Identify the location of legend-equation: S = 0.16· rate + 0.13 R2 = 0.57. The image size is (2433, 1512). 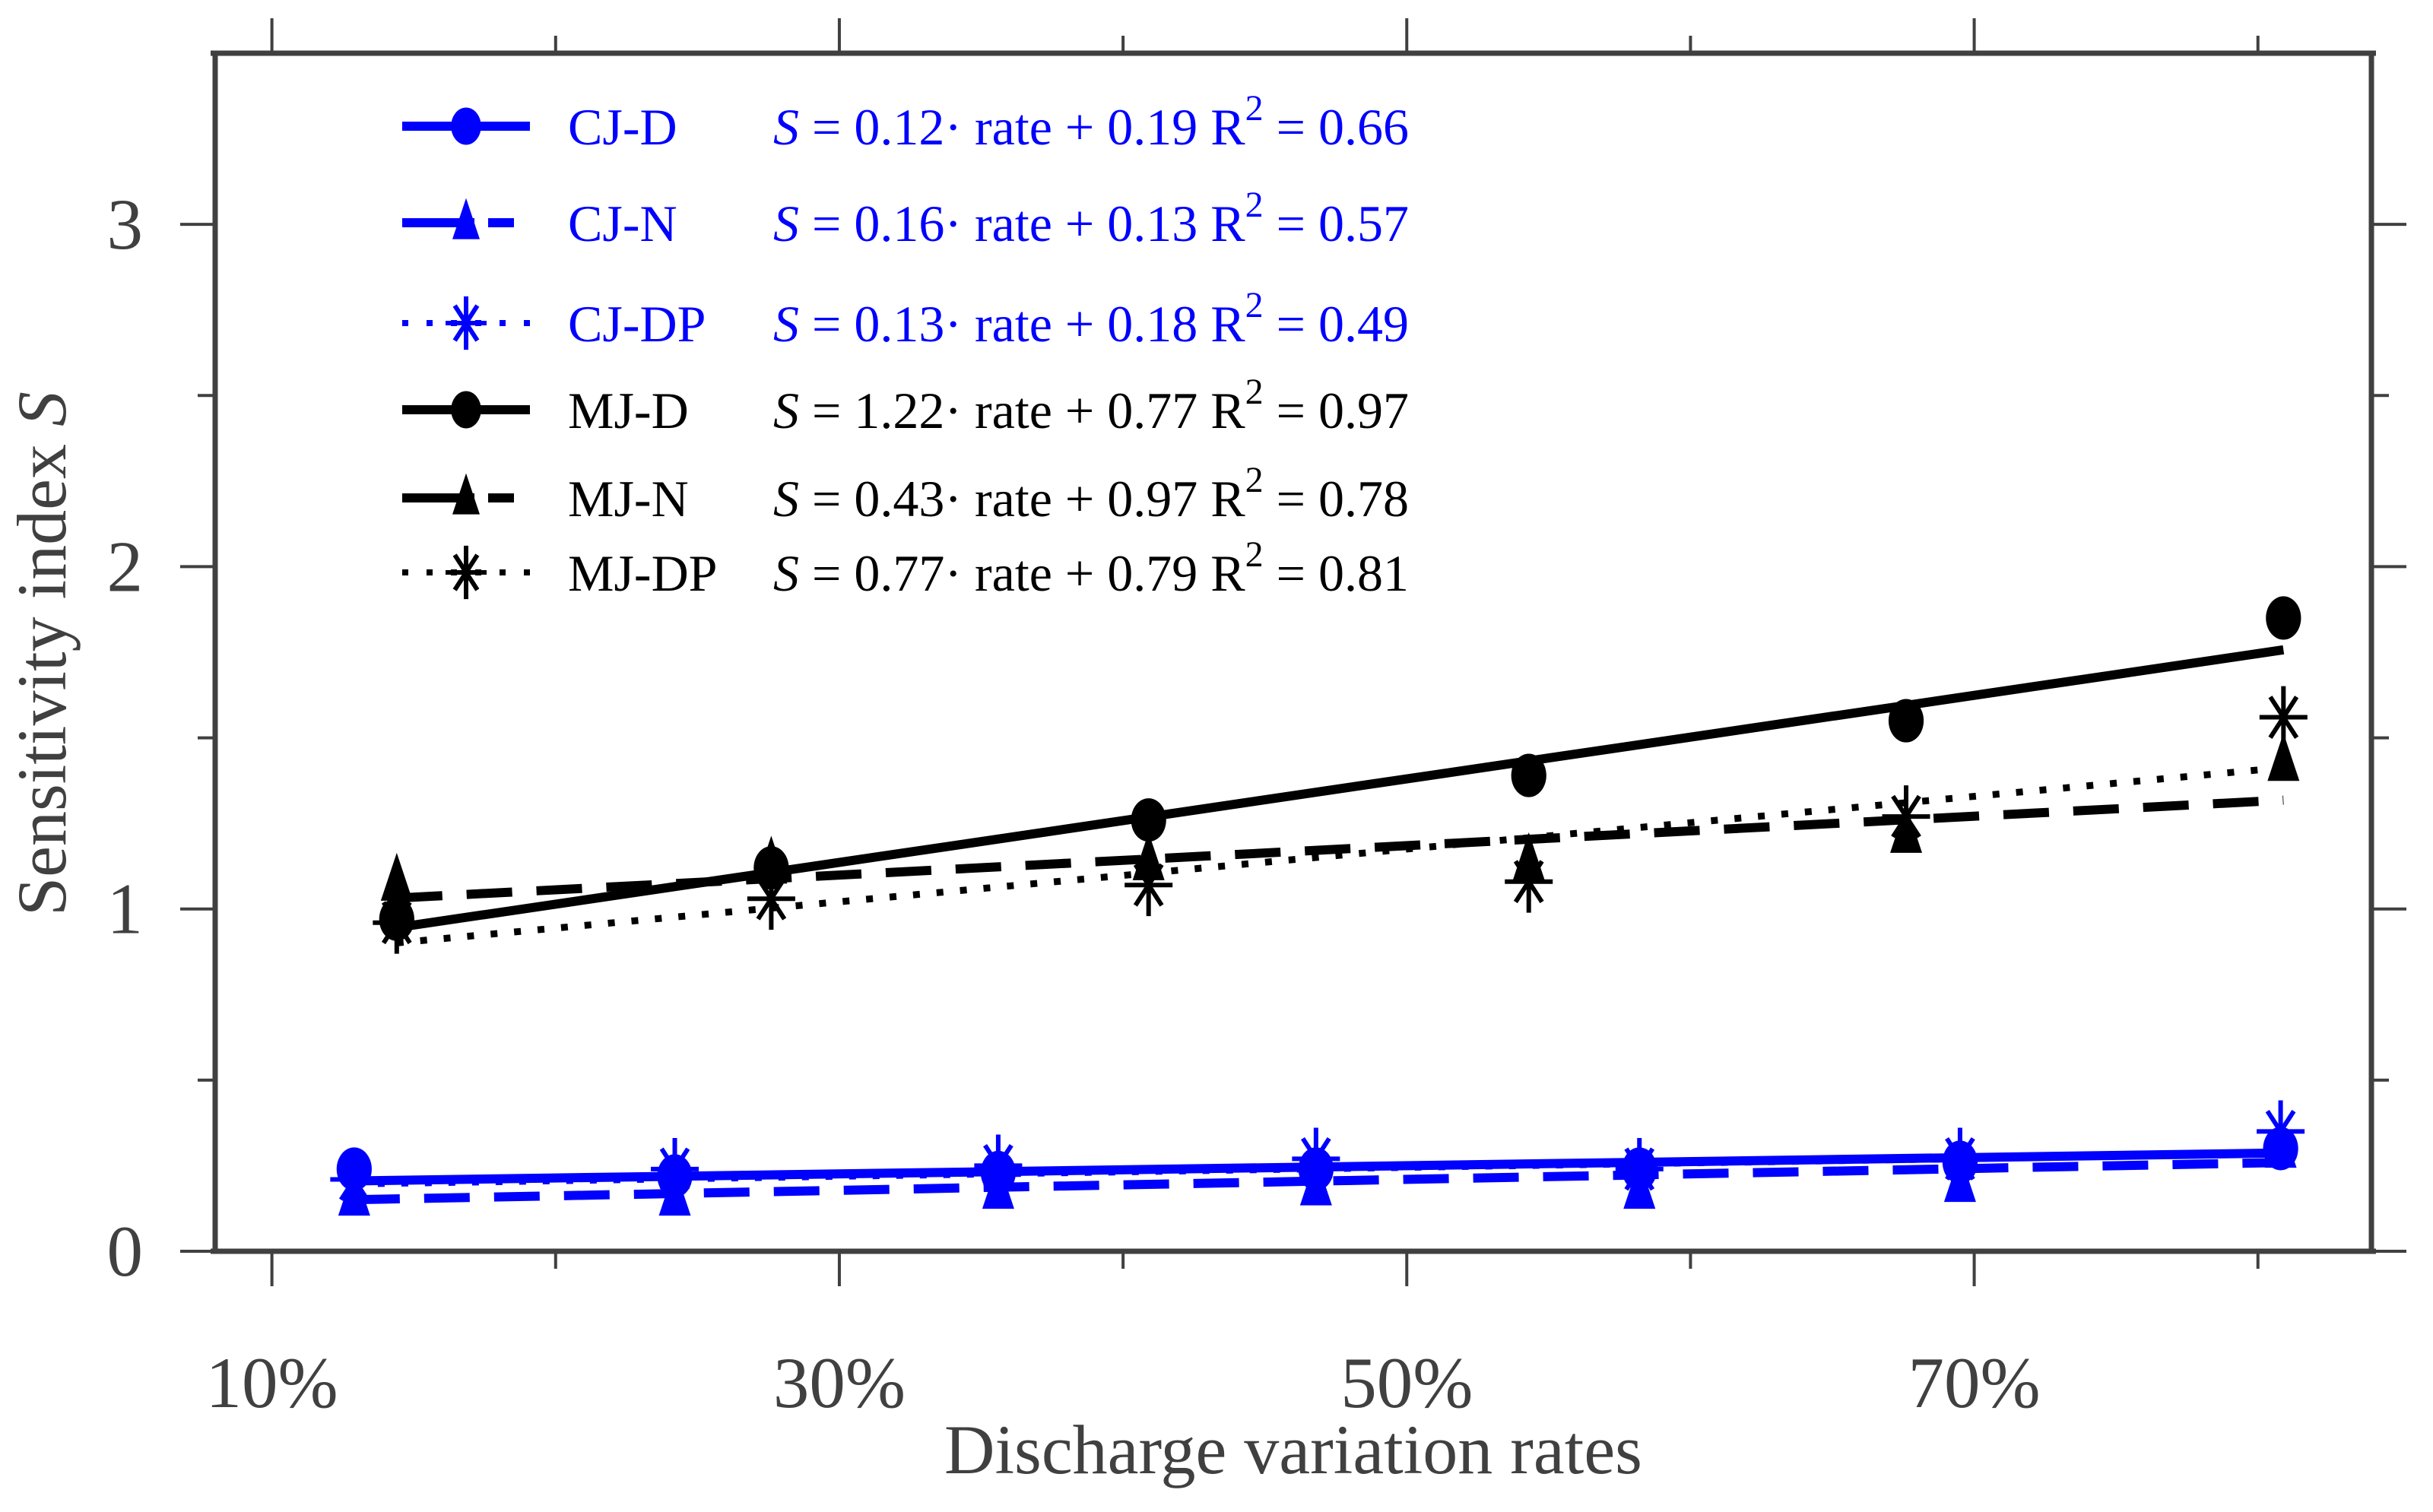
(1091, 218).